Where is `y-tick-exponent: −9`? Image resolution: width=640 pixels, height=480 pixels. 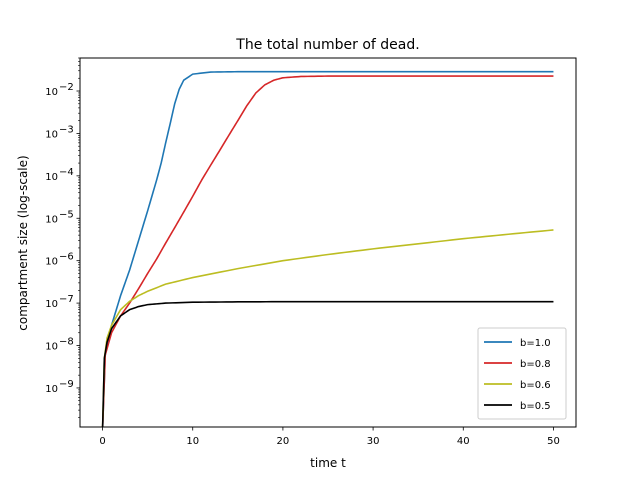
y-tick-exponent: −9 is located at coordinates (66, 384).